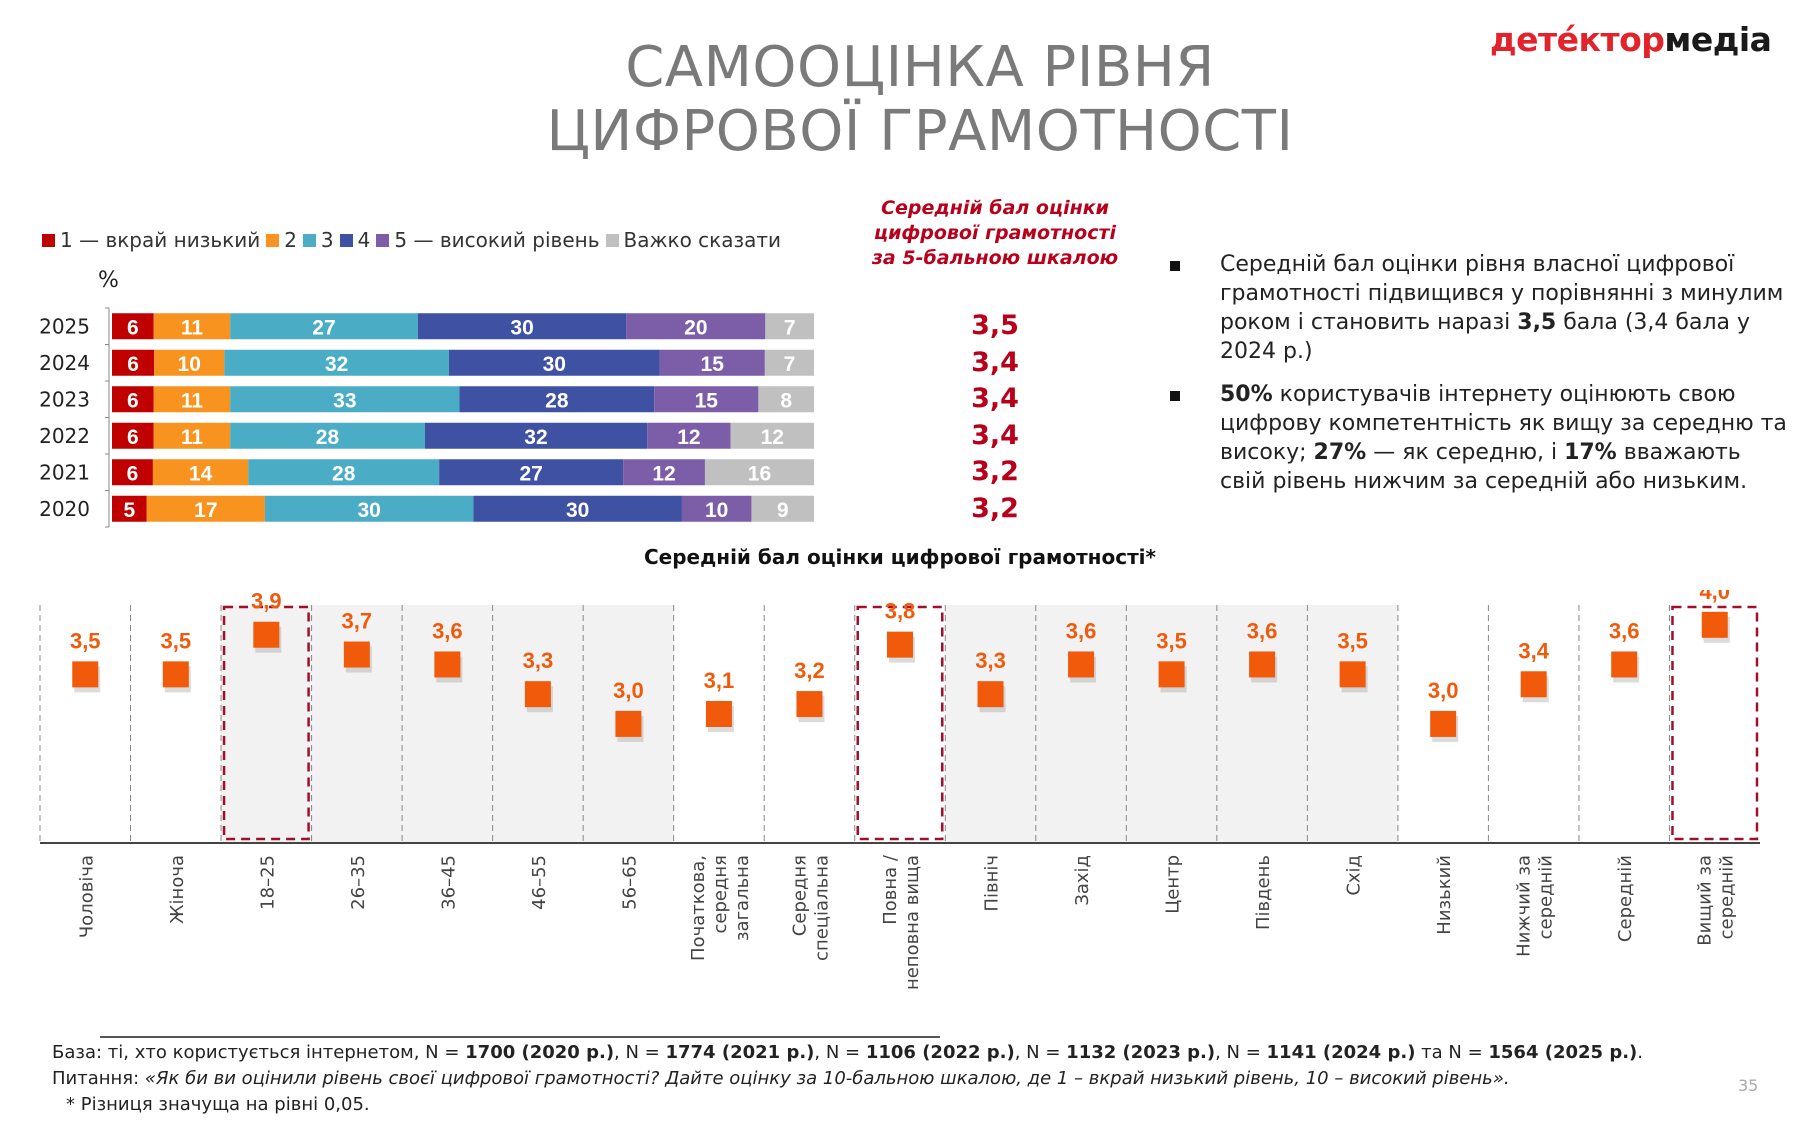  Describe the element at coordinates (821, 908) in the screenshot. I see `category-label-line: спеціальна` at that location.